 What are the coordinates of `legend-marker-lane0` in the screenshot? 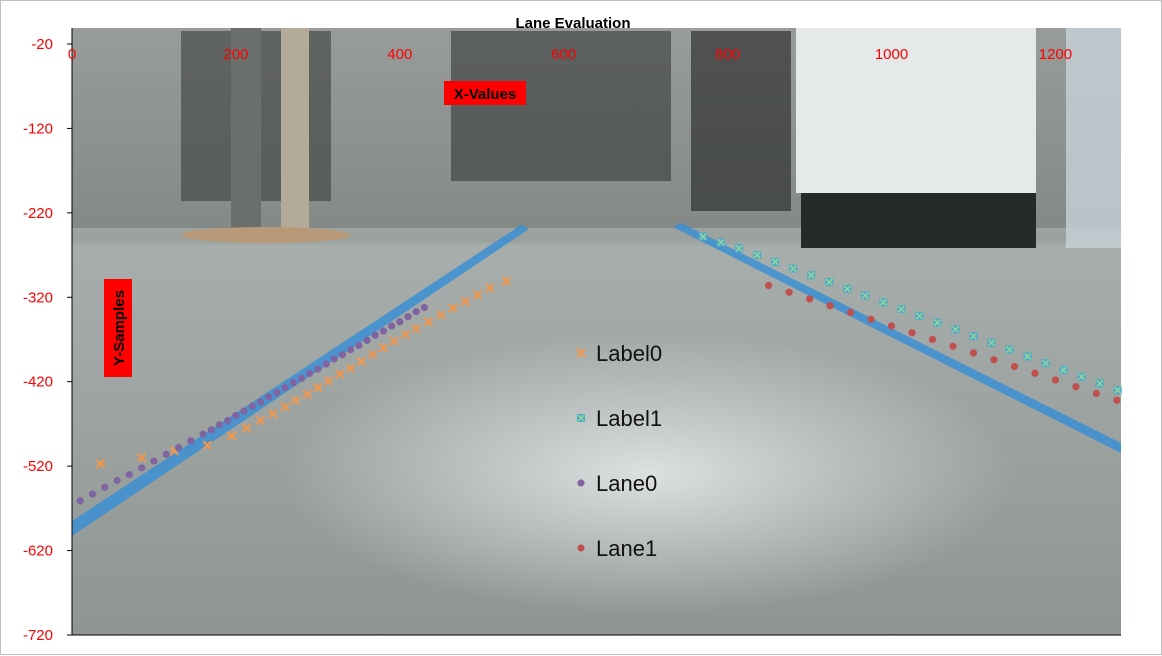 It's located at (581, 483).